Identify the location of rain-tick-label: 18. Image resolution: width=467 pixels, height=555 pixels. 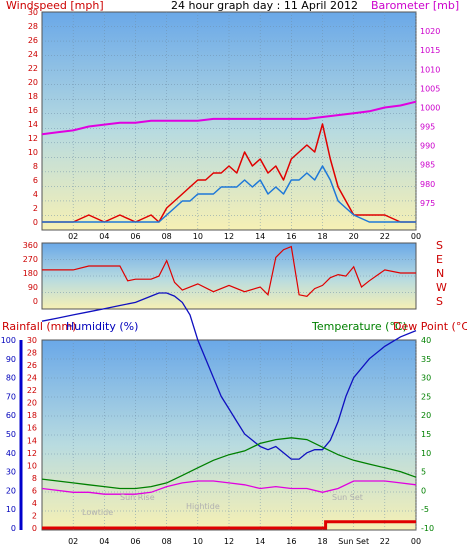
(32, 415).